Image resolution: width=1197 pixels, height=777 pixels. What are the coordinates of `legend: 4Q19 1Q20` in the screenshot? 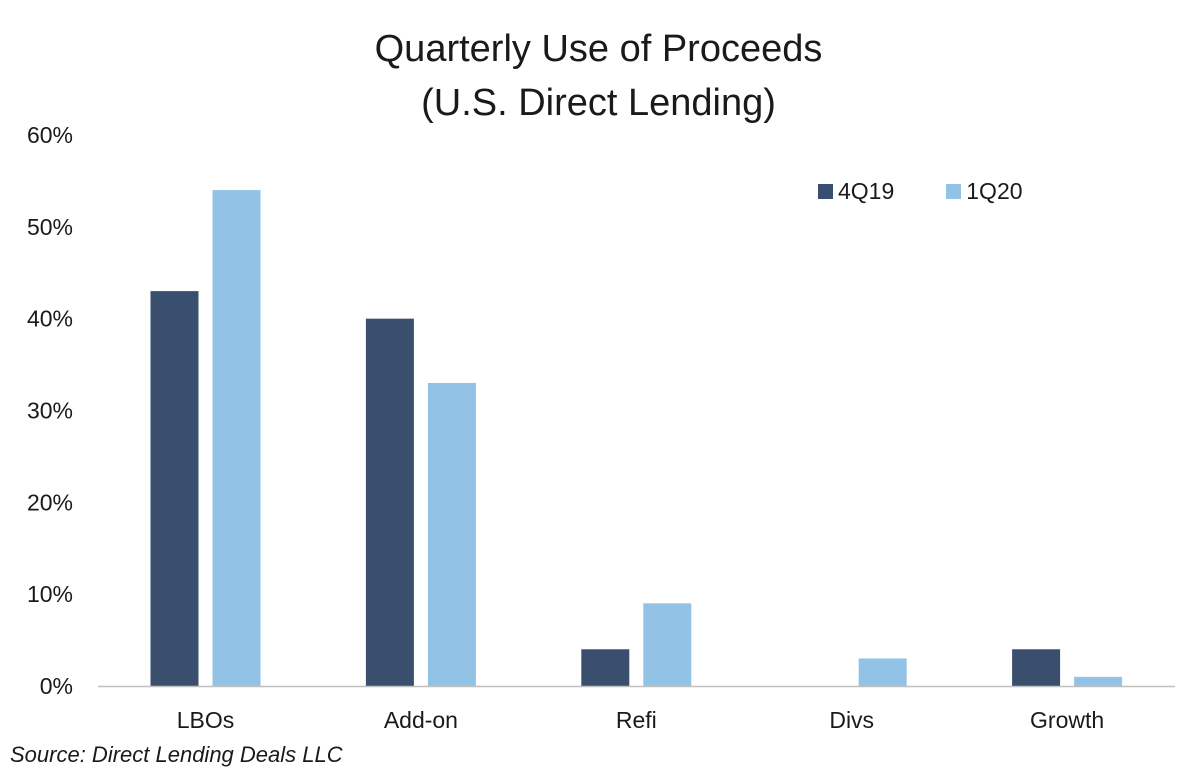 It's located at (946, 191).